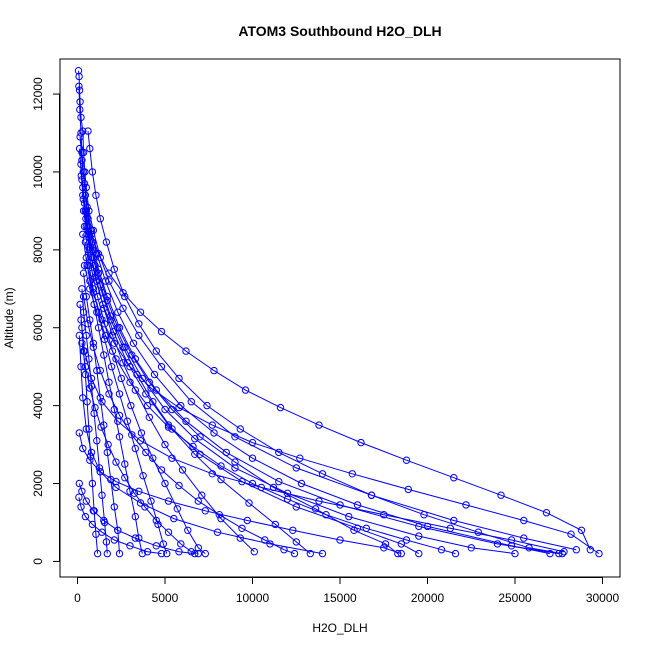 Image resolution: width=650 pixels, height=650 pixels. Describe the element at coordinates (340, 598) in the screenshot. I see `x-tick-label: 15000` at that location.